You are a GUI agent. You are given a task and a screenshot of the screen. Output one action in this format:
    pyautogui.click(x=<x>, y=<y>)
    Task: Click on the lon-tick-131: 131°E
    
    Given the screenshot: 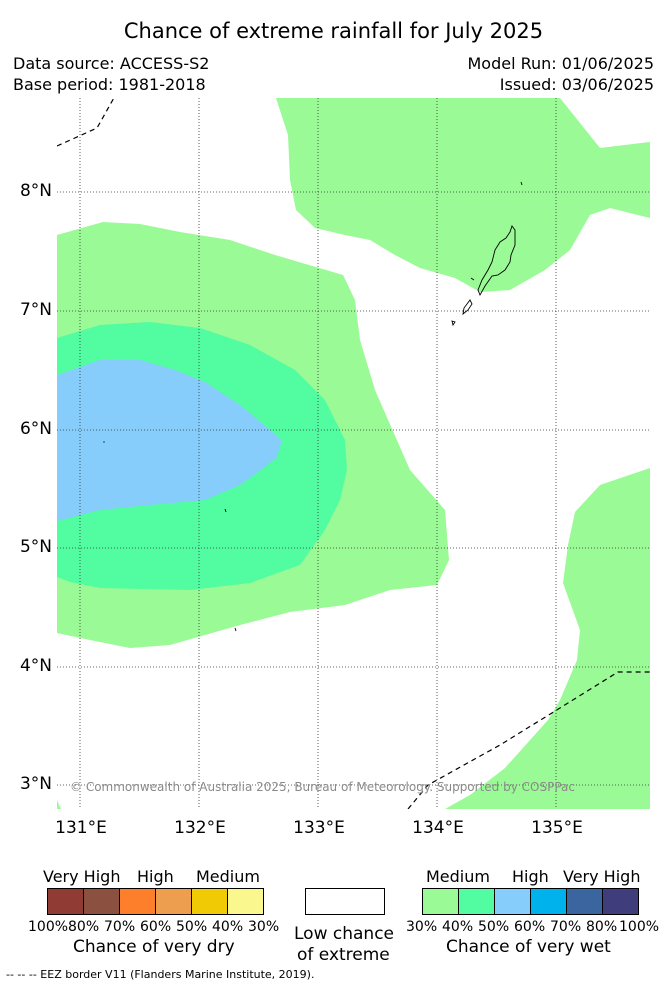 What is the action you would take?
    pyautogui.click(x=81, y=828)
    